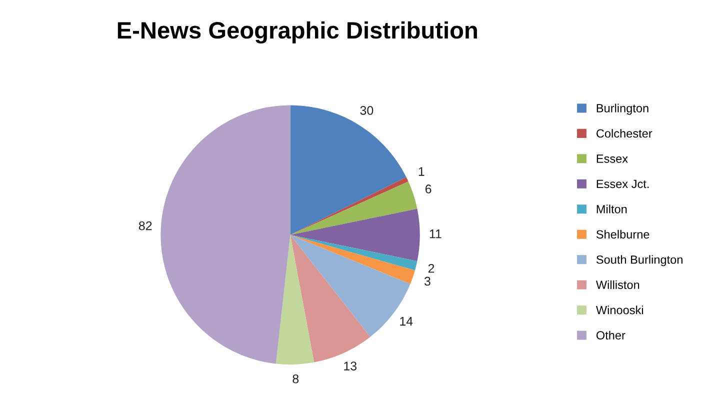 The image size is (708, 405). I want to click on data-label: 3, so click(427, 281).